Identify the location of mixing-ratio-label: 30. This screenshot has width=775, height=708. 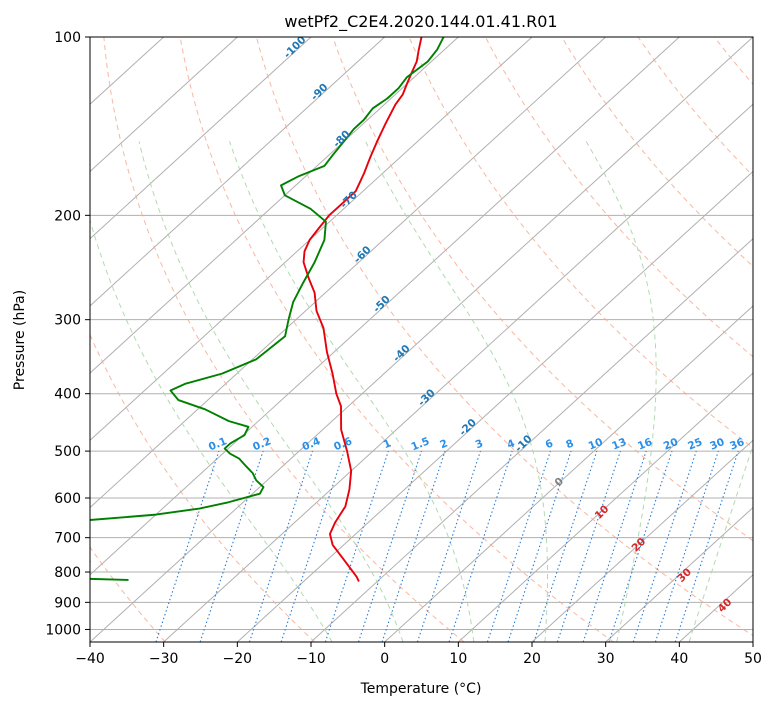
(717, 444).